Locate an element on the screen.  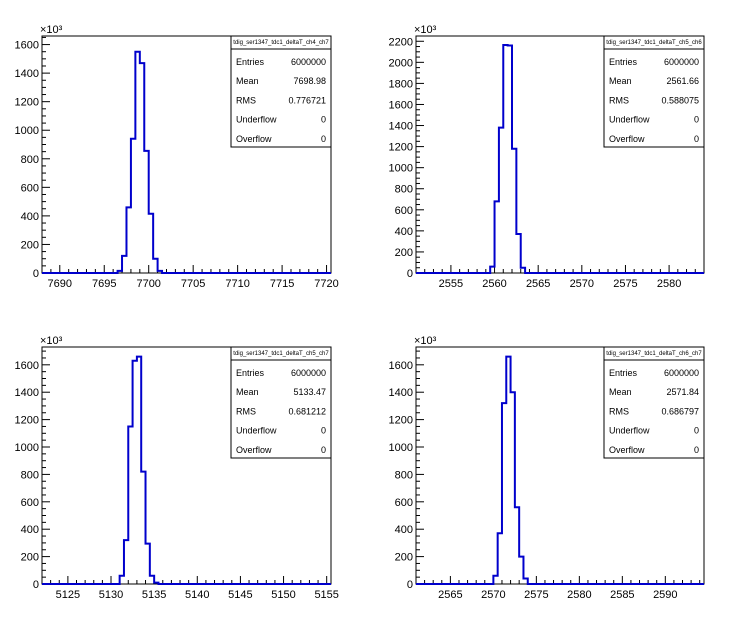
x-tick-label: 2555 is located at coordinates (451, 284).